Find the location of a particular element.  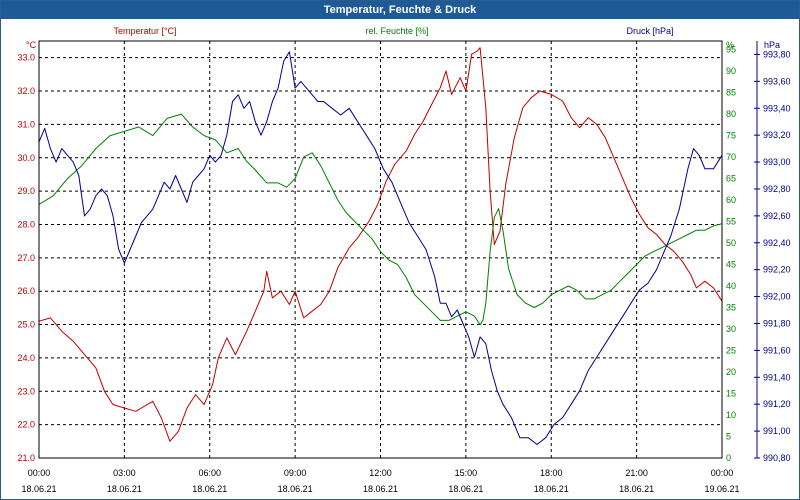

y-tick-pressure: 991,00 is located at coordinates (777, 431).